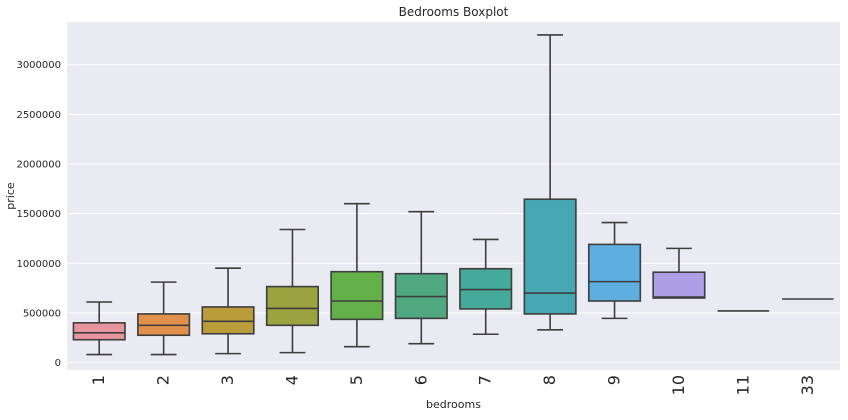 The image size is (848, 420). Describe the element at coordinates (420, 380) in the screenshot. I see `x-tick-label: 6` at that location.